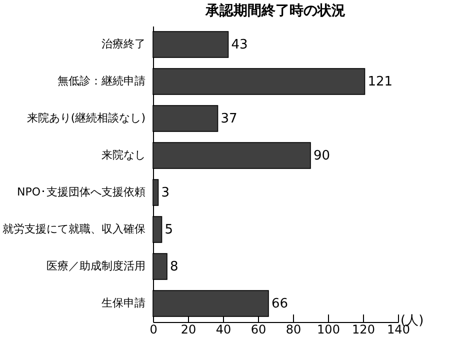 This screenshot has width=450, height=339. Describe the element at coordinates (275, 10) in the screenshot. I see `chart-title: 承認期間終了時の状況` at that location.